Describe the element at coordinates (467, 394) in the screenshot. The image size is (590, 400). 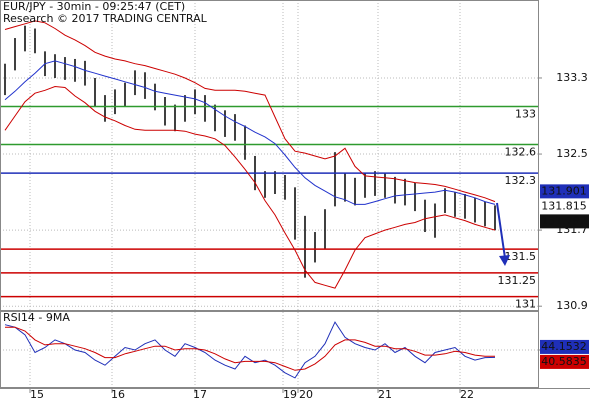
I see `x-tick-label: 22` at that location.